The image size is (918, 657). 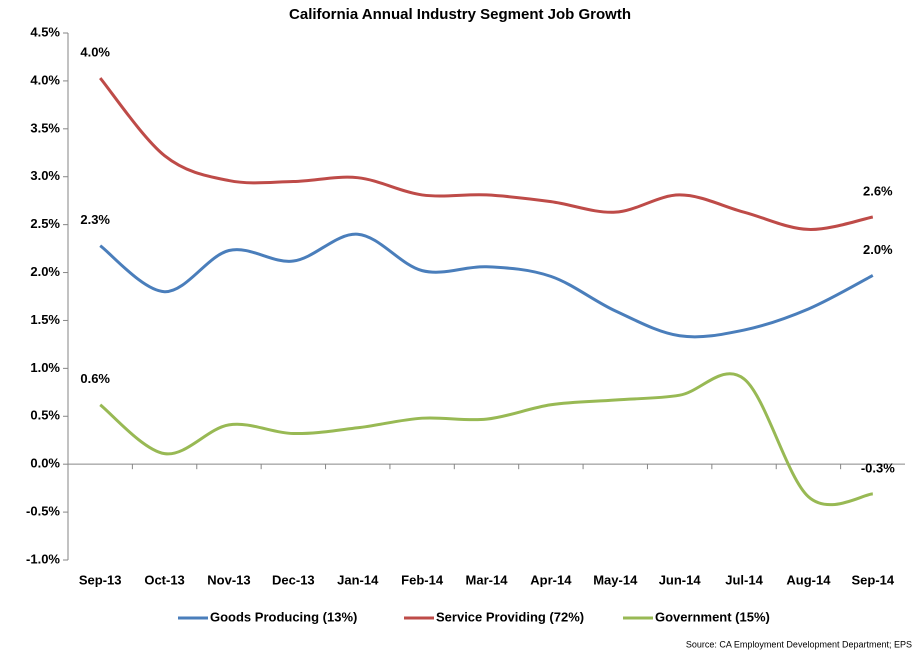 I want to click on y-tick-label: 1.0%, so click(x=45, y=367).